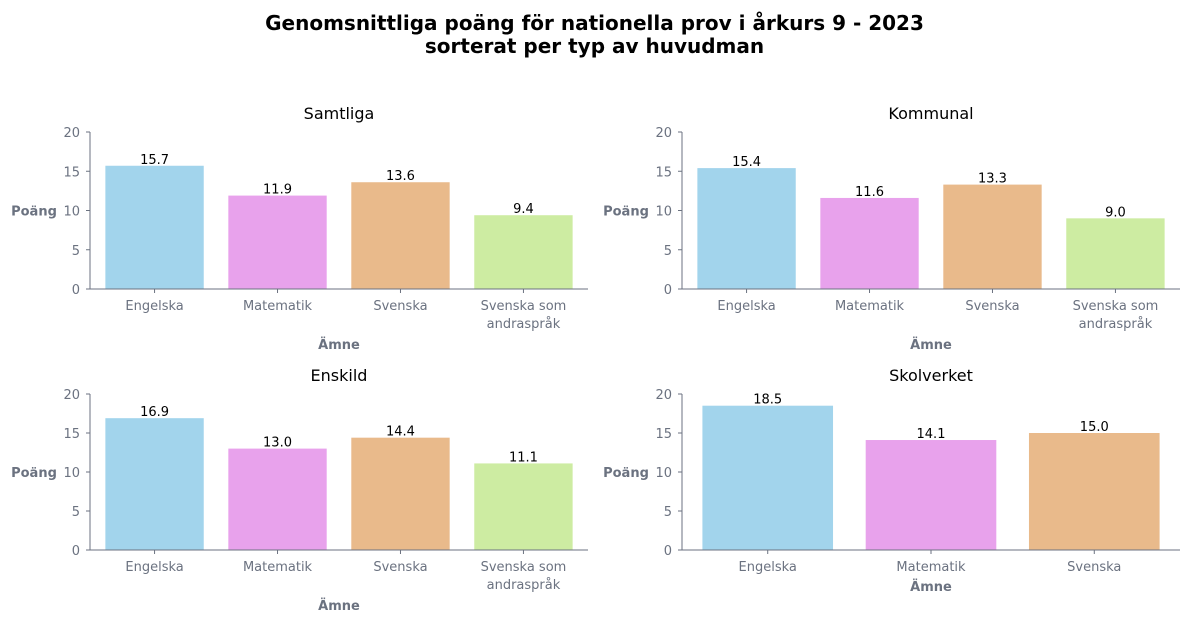 This screenshot has height=622, width=1189. What do you see at coordinates (277, 190) in the screenshot?
I see `data-label: 11.9` at bounding box center [277, 190].